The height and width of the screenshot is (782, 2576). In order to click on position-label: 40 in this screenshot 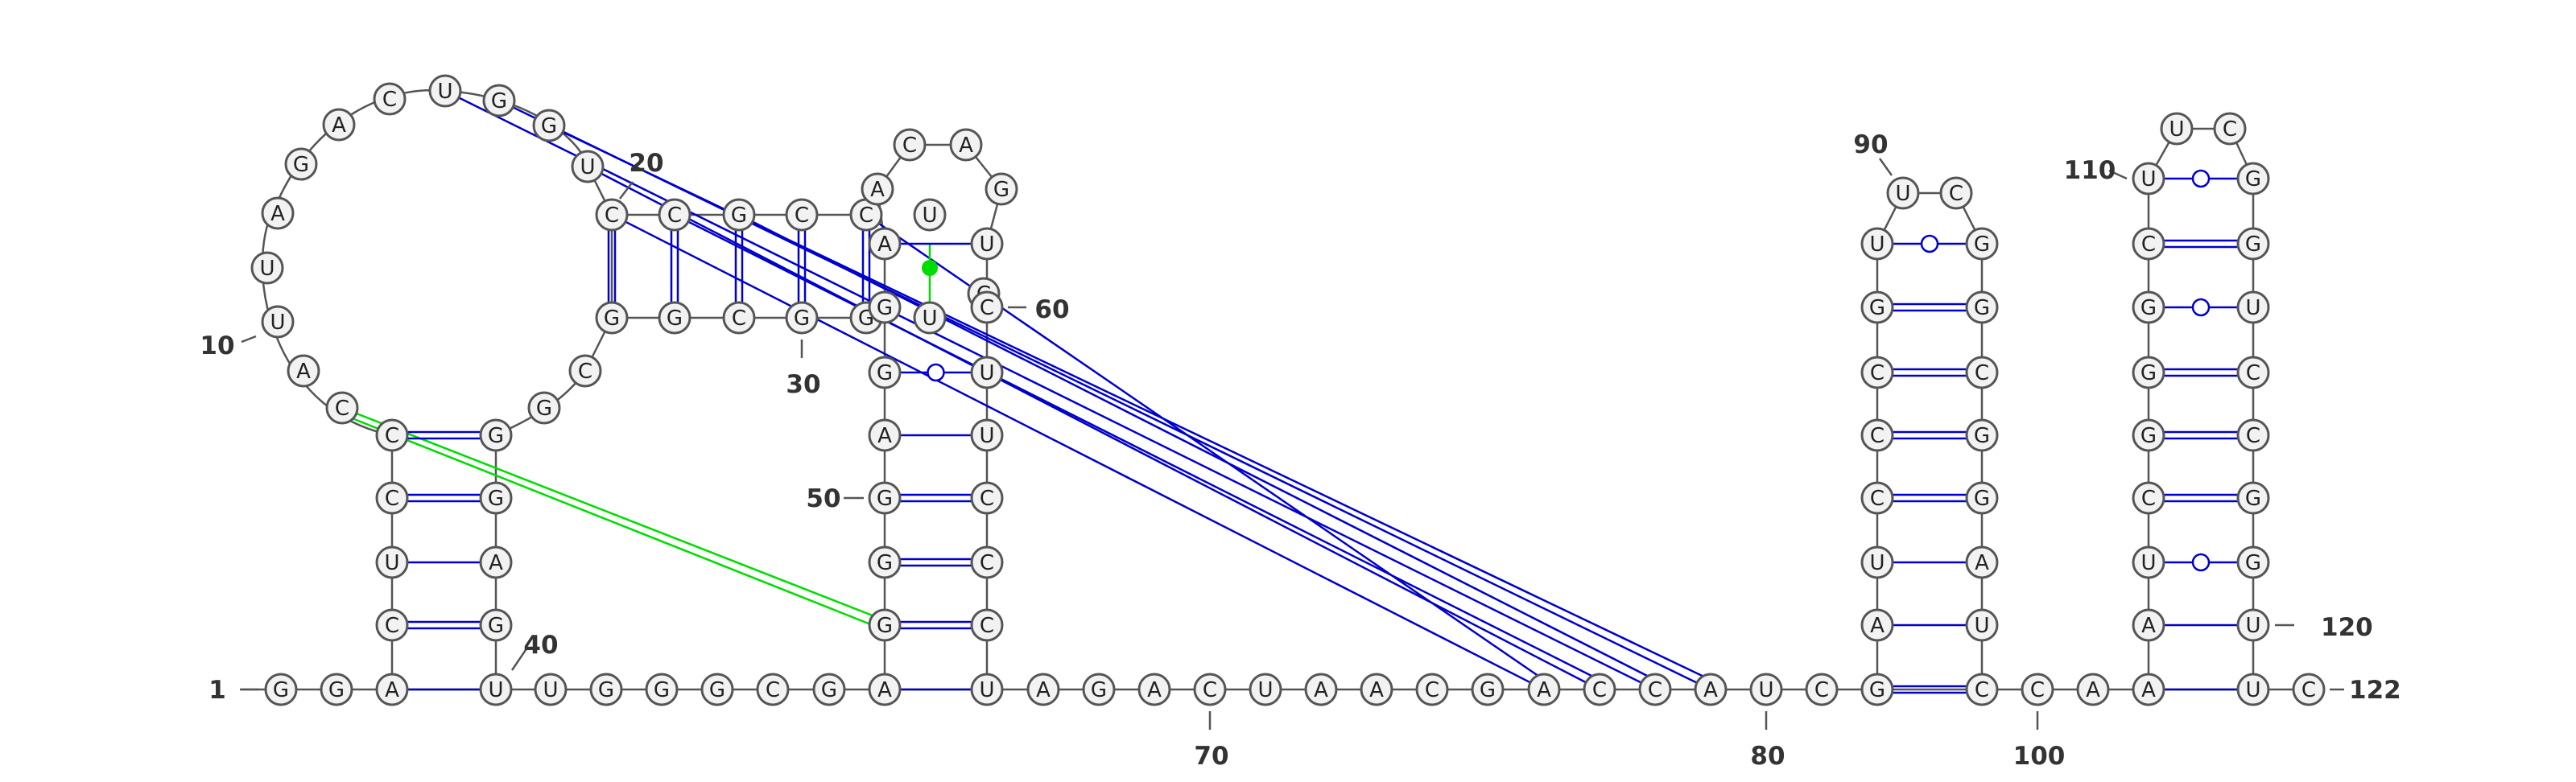, I will do `click(540, 645)`.